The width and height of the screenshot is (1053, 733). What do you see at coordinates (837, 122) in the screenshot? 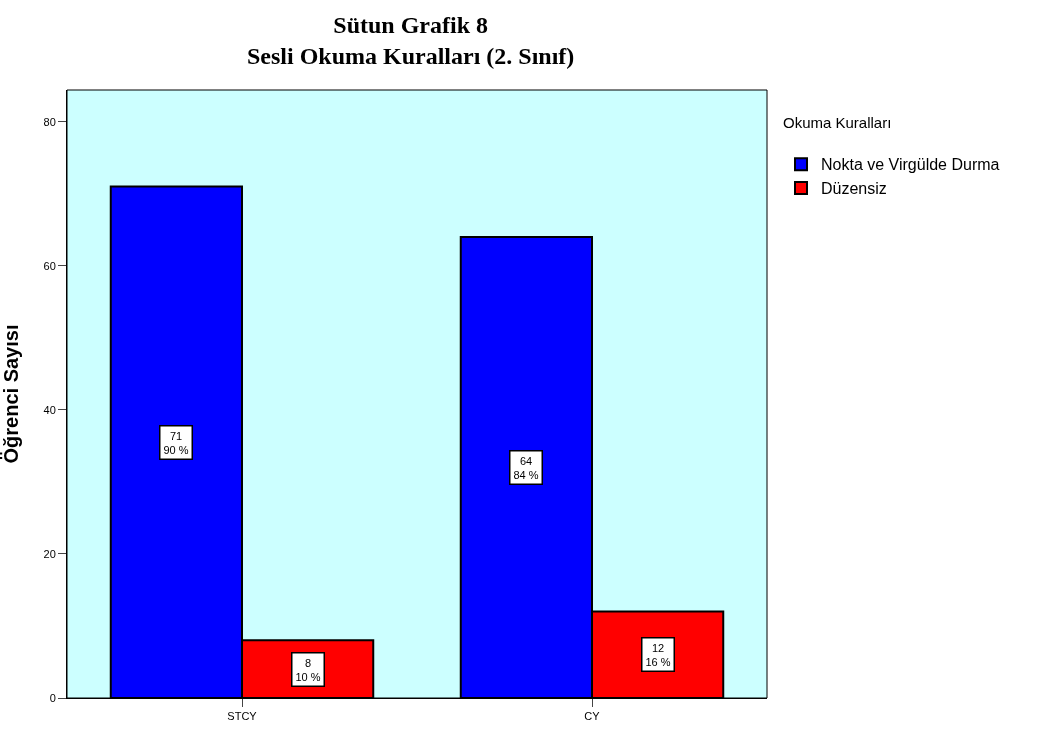
I see `legend-title: Okuma Kuralları` at bounding box center [837, 122].